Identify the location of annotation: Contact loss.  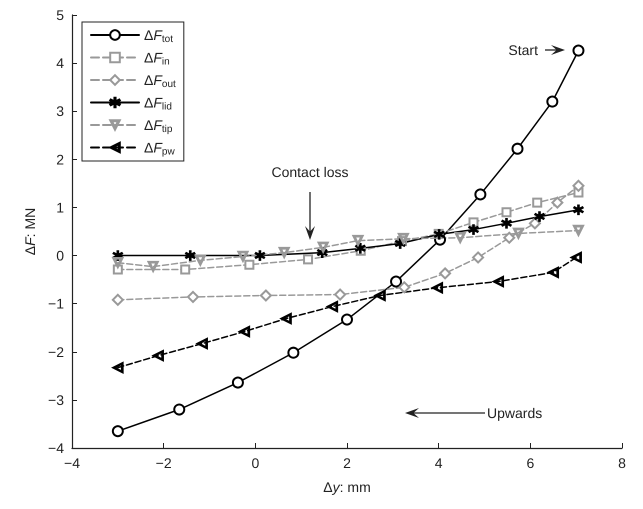
(310, 172).